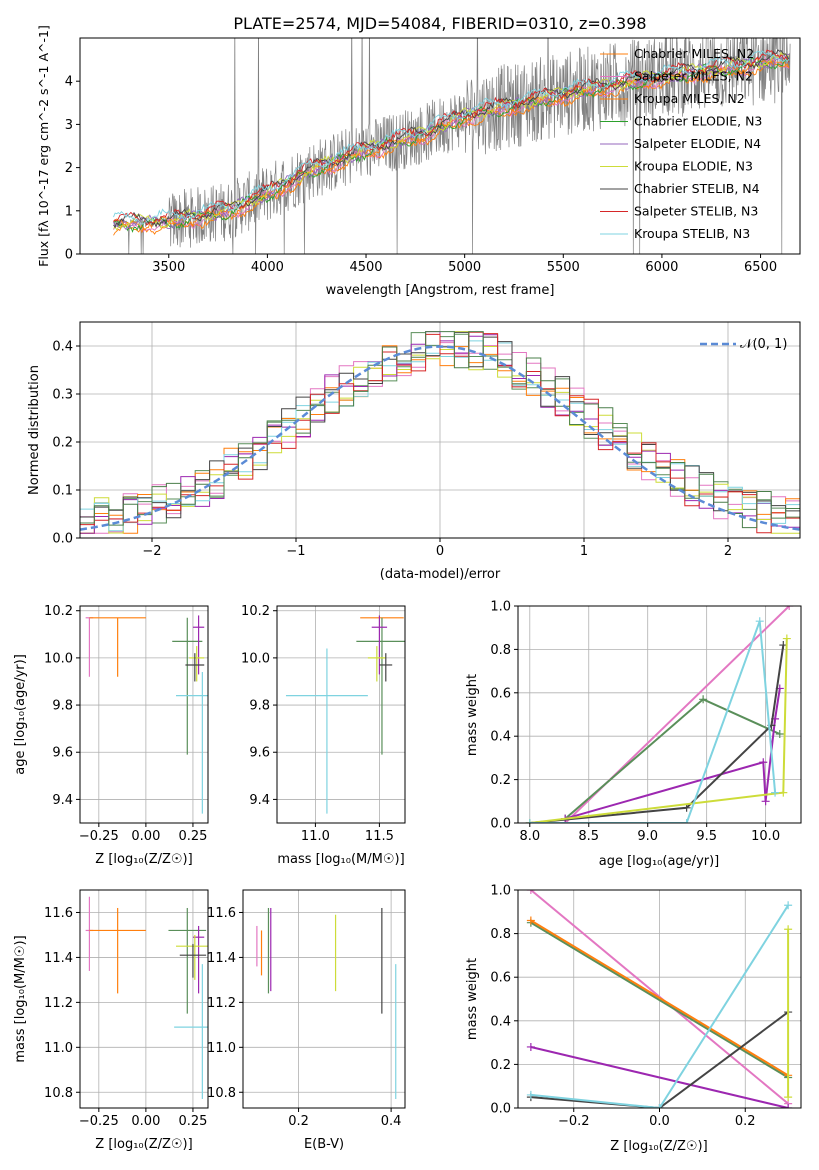  I want to click on y-tick-label: 0.3, so click(62, 395).